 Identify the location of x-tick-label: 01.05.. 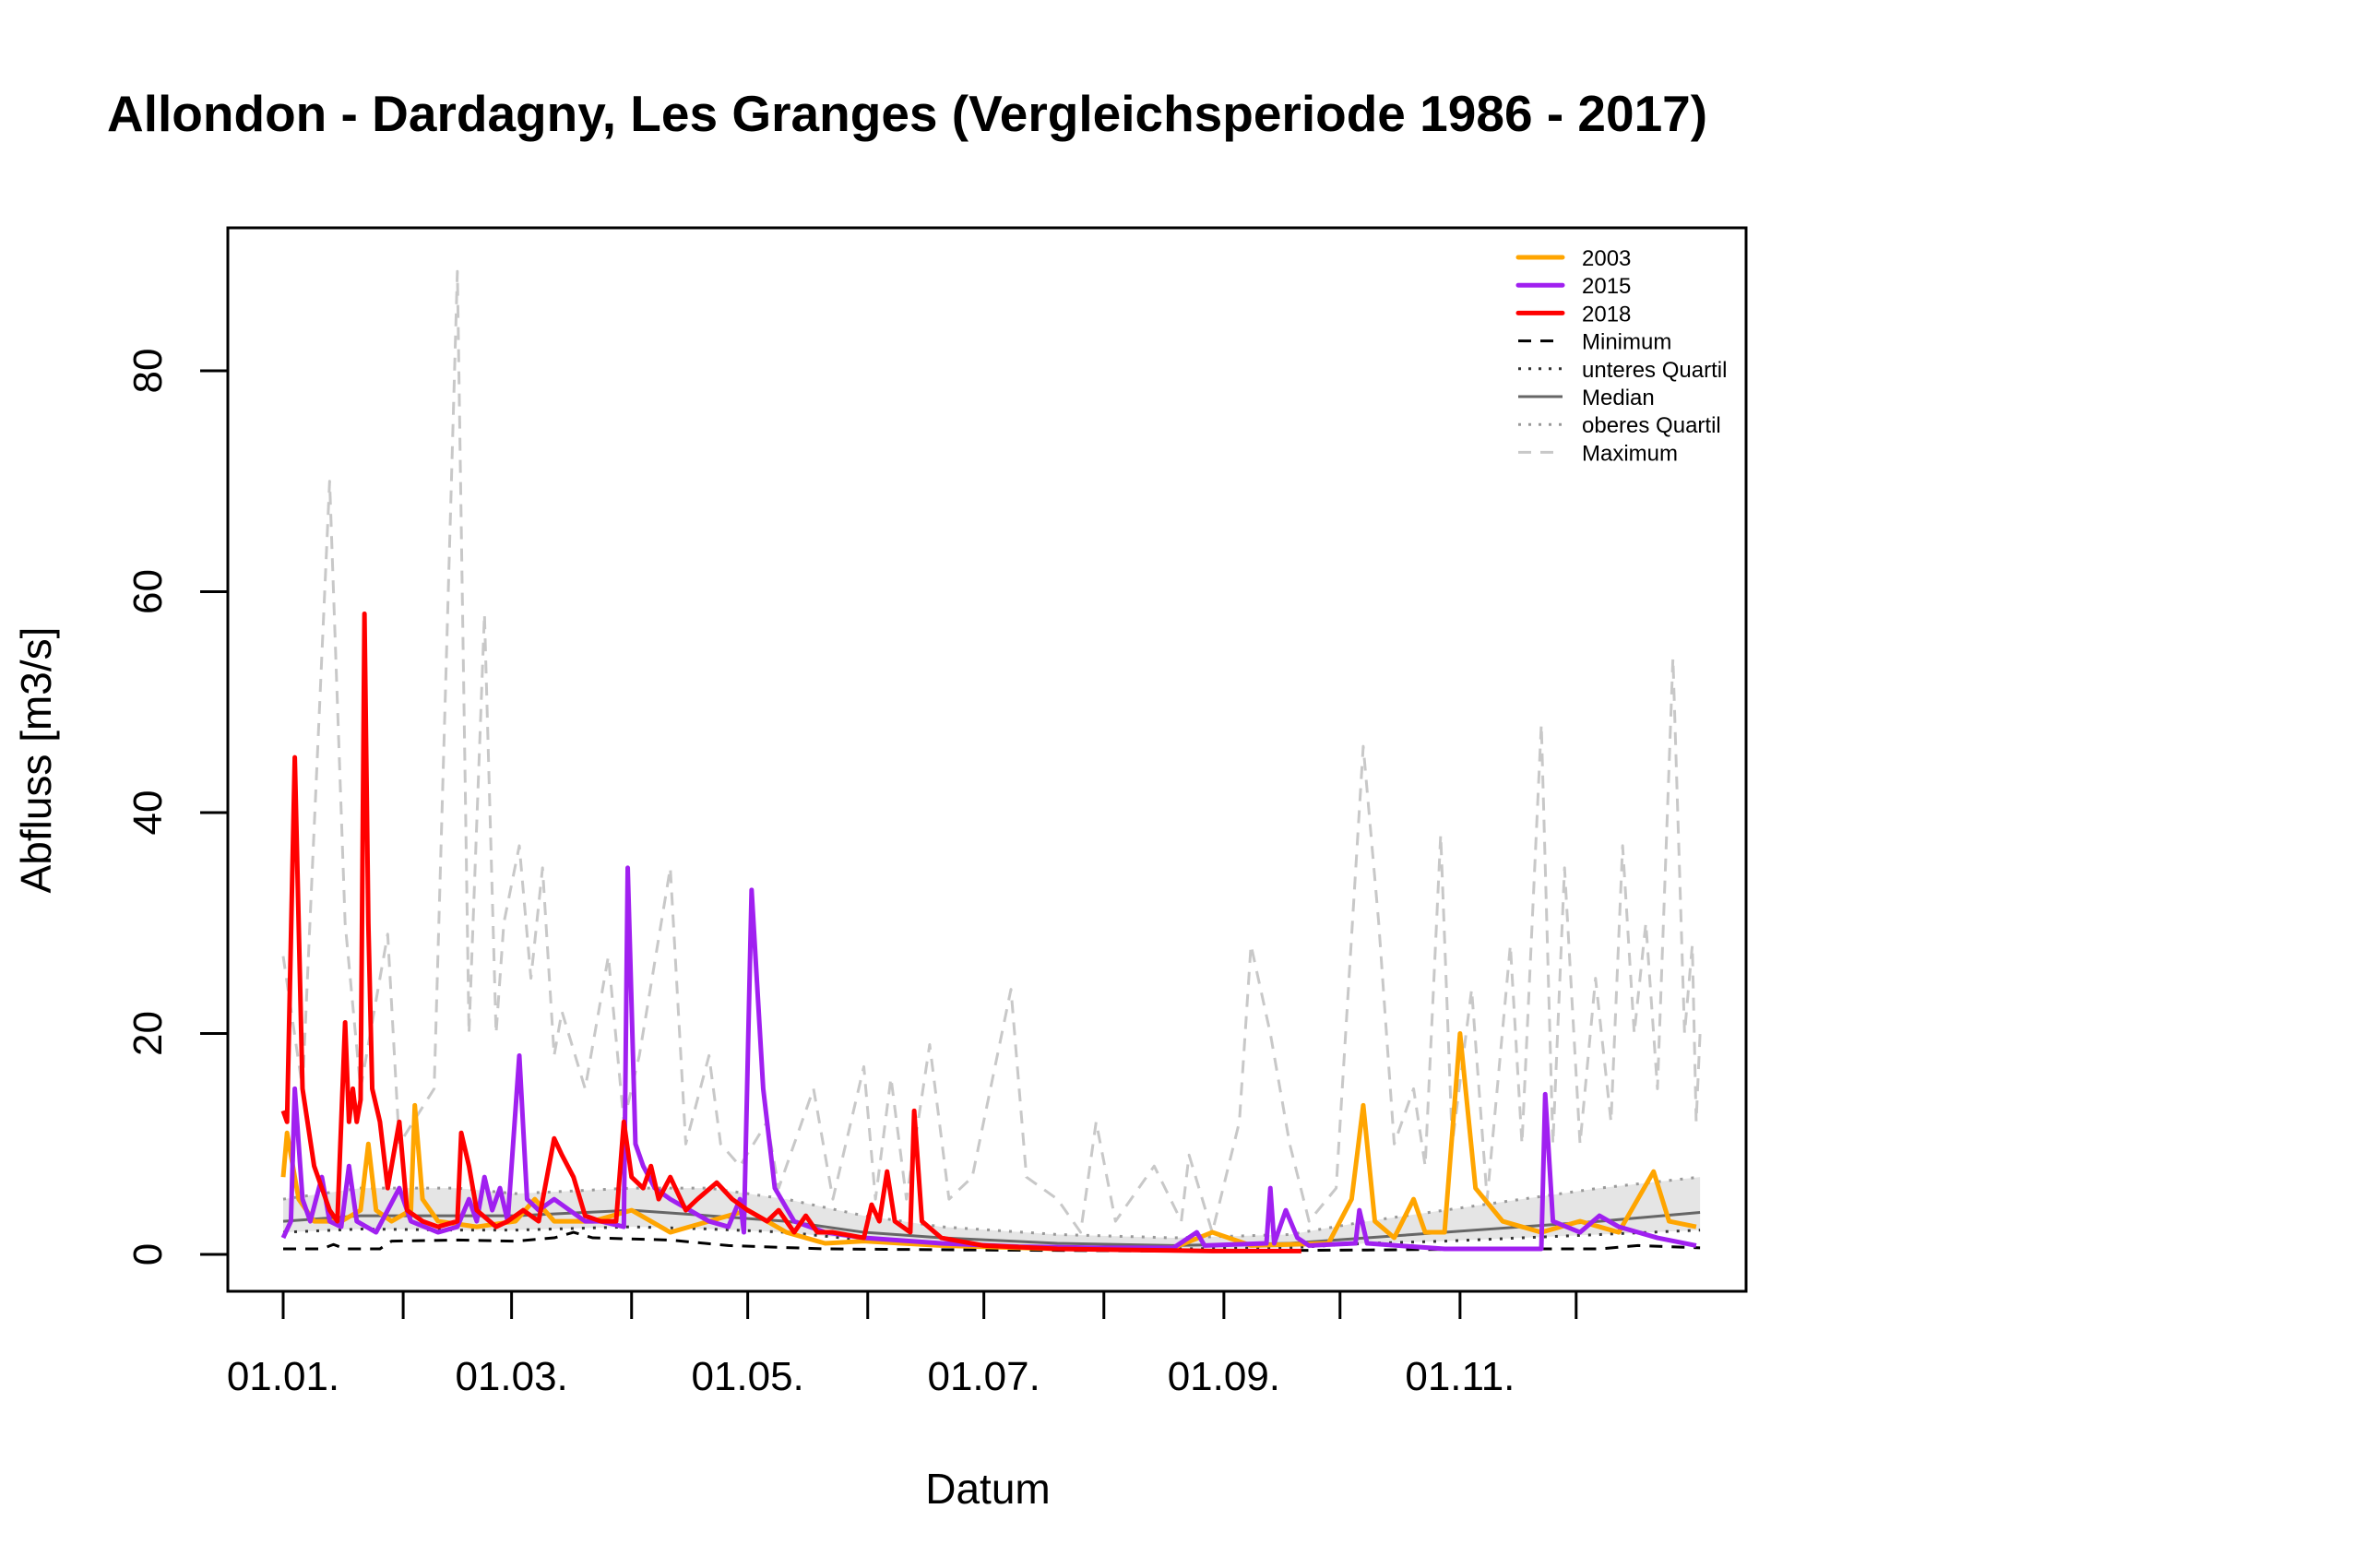
(747, 1376).